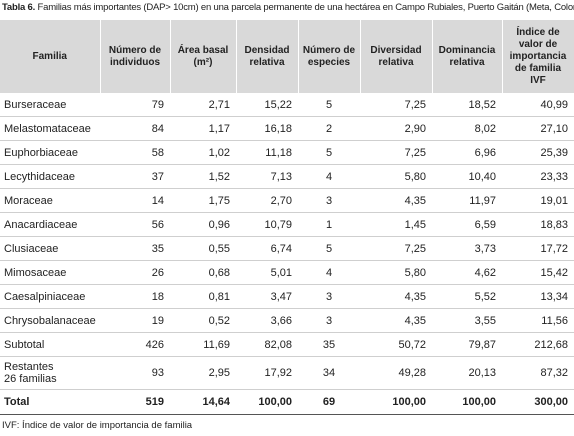  I want to click on table-cell: 6,74, so click(267, 248).